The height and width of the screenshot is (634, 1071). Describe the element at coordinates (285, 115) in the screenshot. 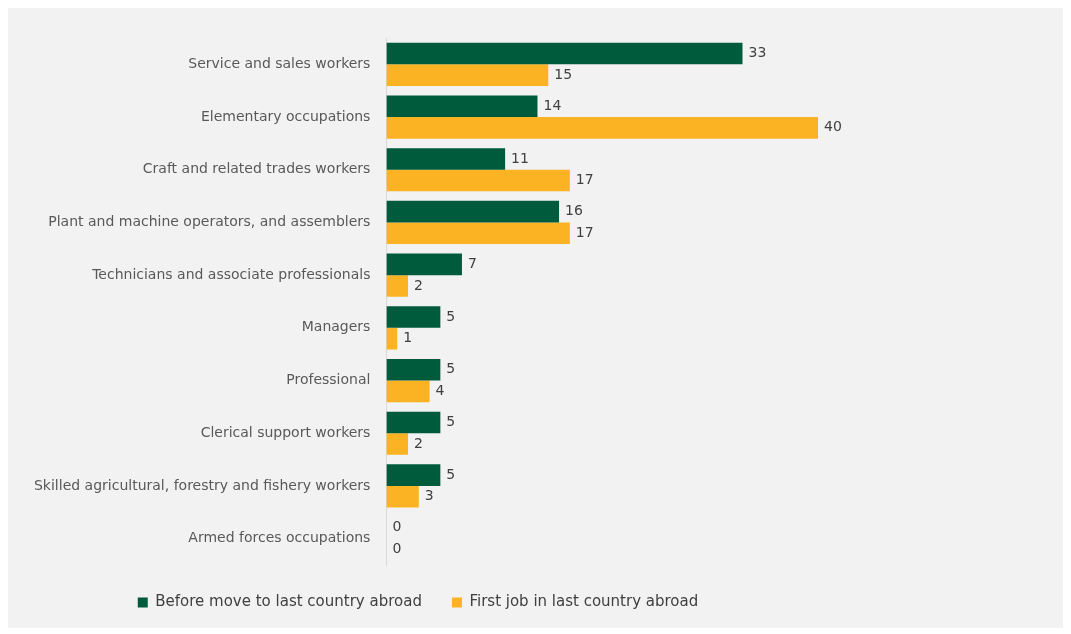

I see `y-tick-label: Elementary occupations` at that location.